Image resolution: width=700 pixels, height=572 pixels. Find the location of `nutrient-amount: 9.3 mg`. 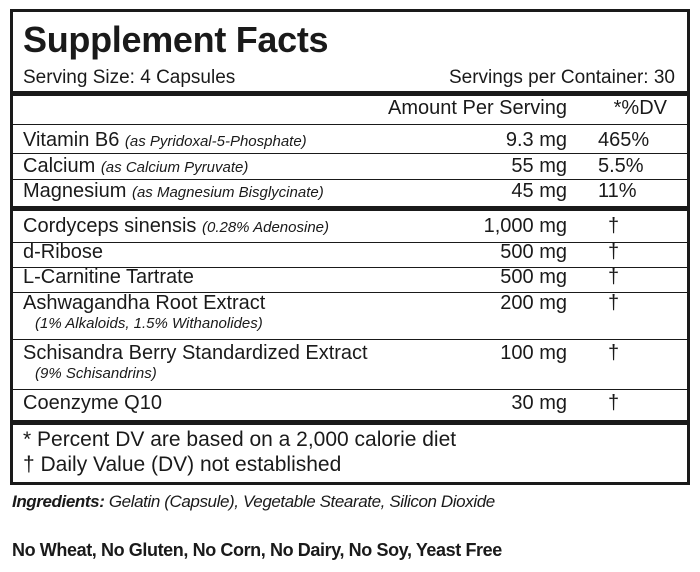

nutrient-amount: 9.3 mg is located at coordinates (536, 140).